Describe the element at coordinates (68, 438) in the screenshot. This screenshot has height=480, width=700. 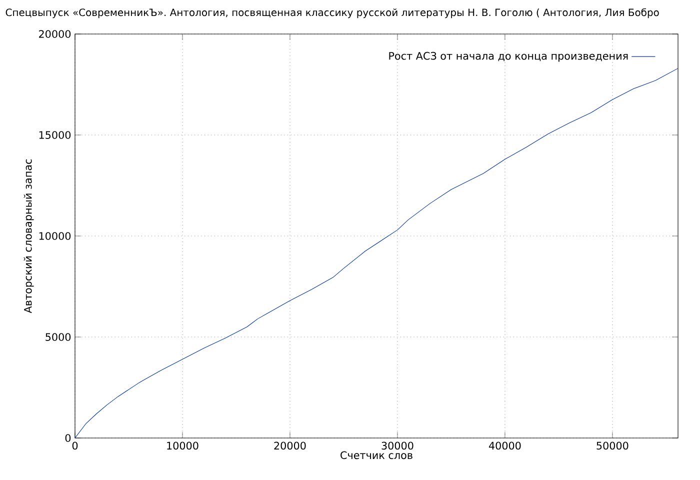
I see `y-tick-label: 0` at that location.